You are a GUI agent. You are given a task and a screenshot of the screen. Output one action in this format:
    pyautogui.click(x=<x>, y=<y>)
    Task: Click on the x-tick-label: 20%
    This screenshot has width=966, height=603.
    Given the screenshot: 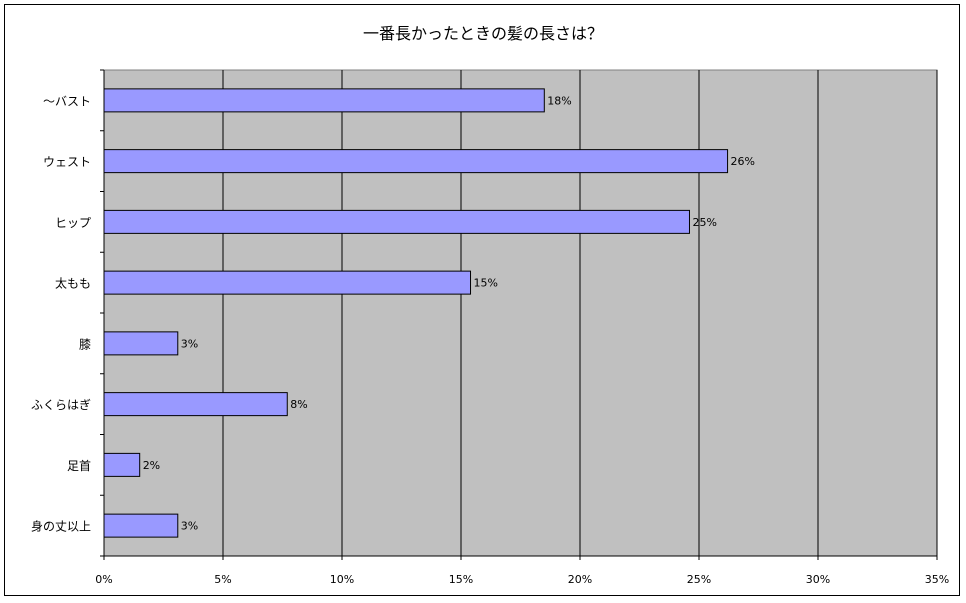 What is the action you would take?
    pyautogui.click(x=580, y=579)
    